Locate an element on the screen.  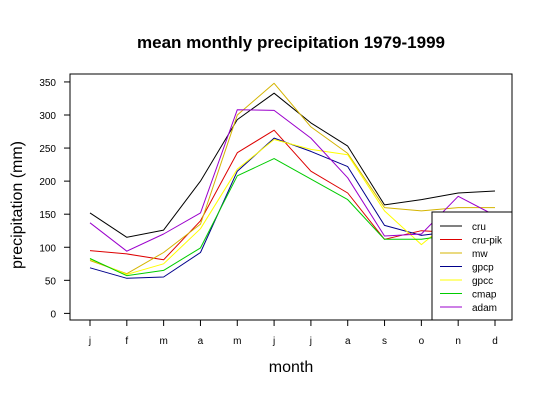
y-tick-label: 250 is located at coordinates (47, 149).